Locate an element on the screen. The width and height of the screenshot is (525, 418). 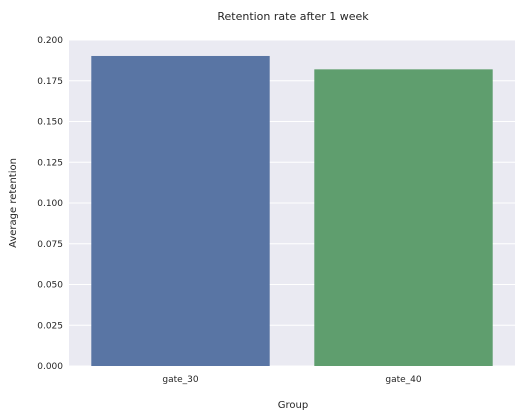
y-tick-label: 0.175 is located at coordinates (50, 82).